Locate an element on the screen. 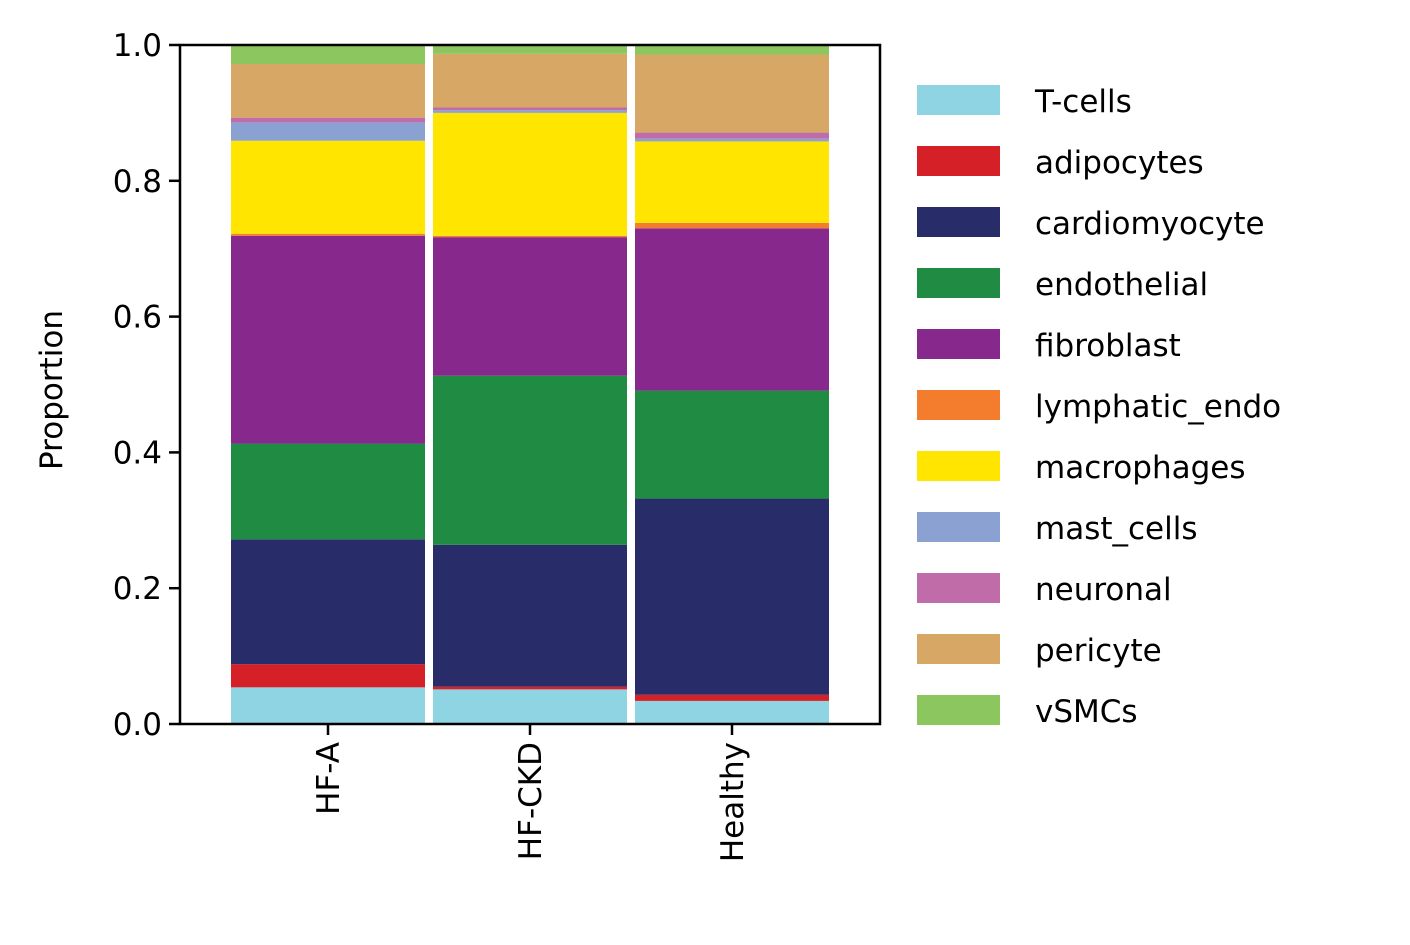  bar-hf-a-t-cells is located at coordinates (328, 705).